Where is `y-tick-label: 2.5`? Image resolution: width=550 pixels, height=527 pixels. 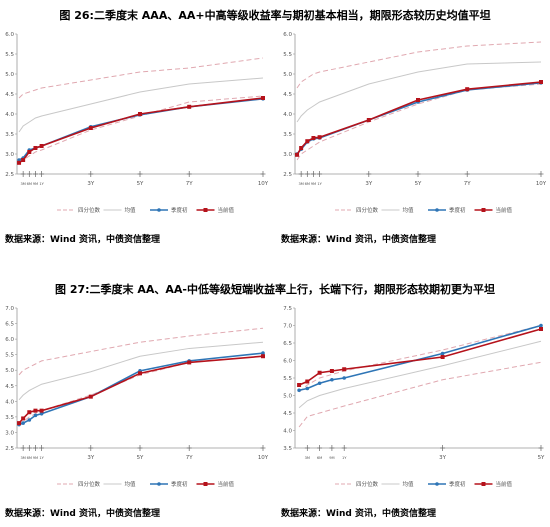
y-tick-label: 2.5 is located at coordinates (9, 175).